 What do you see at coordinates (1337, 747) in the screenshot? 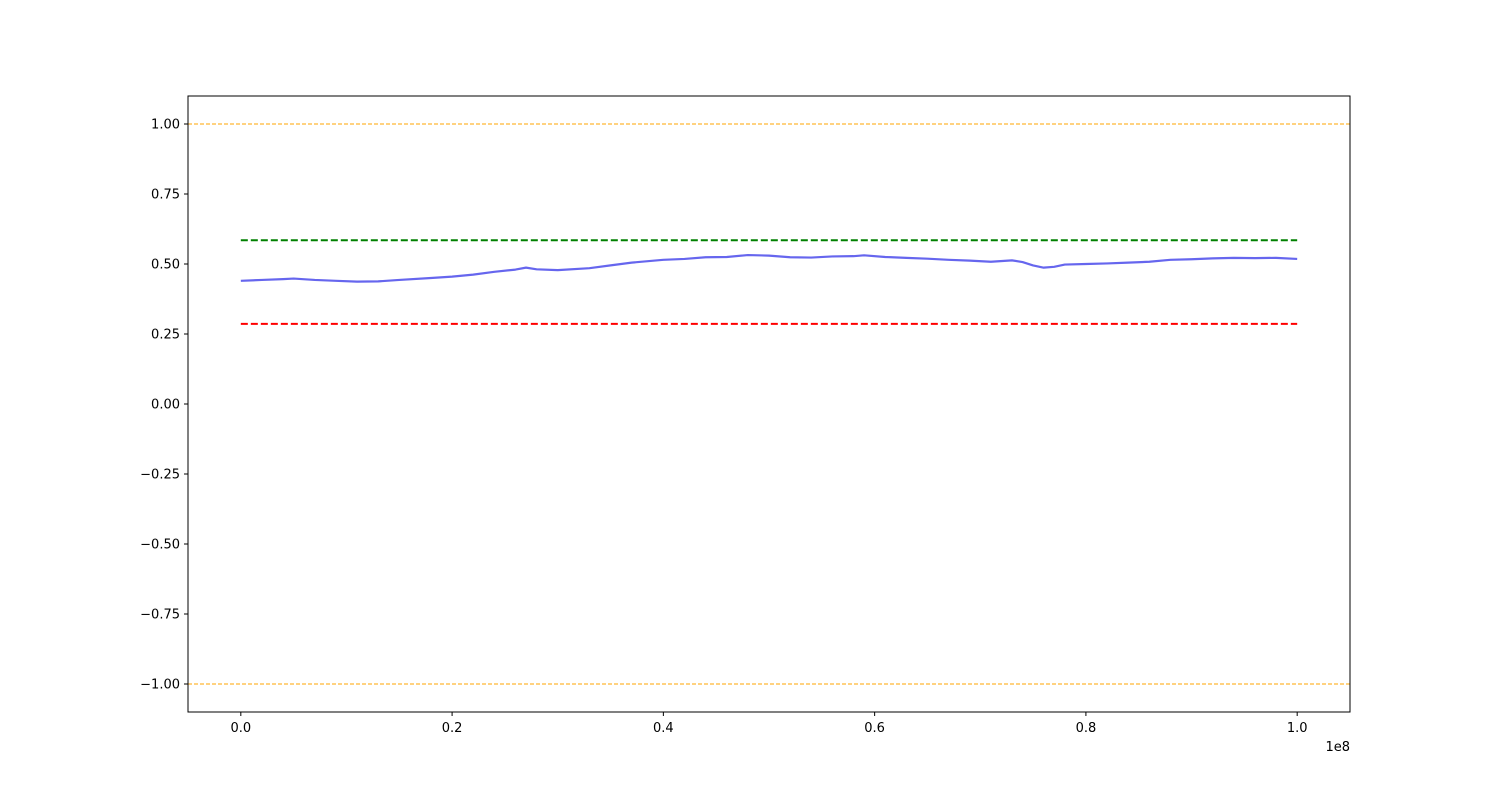
I see `x-axis-offset-label: 1e8` at bounding box center [1337, 747].